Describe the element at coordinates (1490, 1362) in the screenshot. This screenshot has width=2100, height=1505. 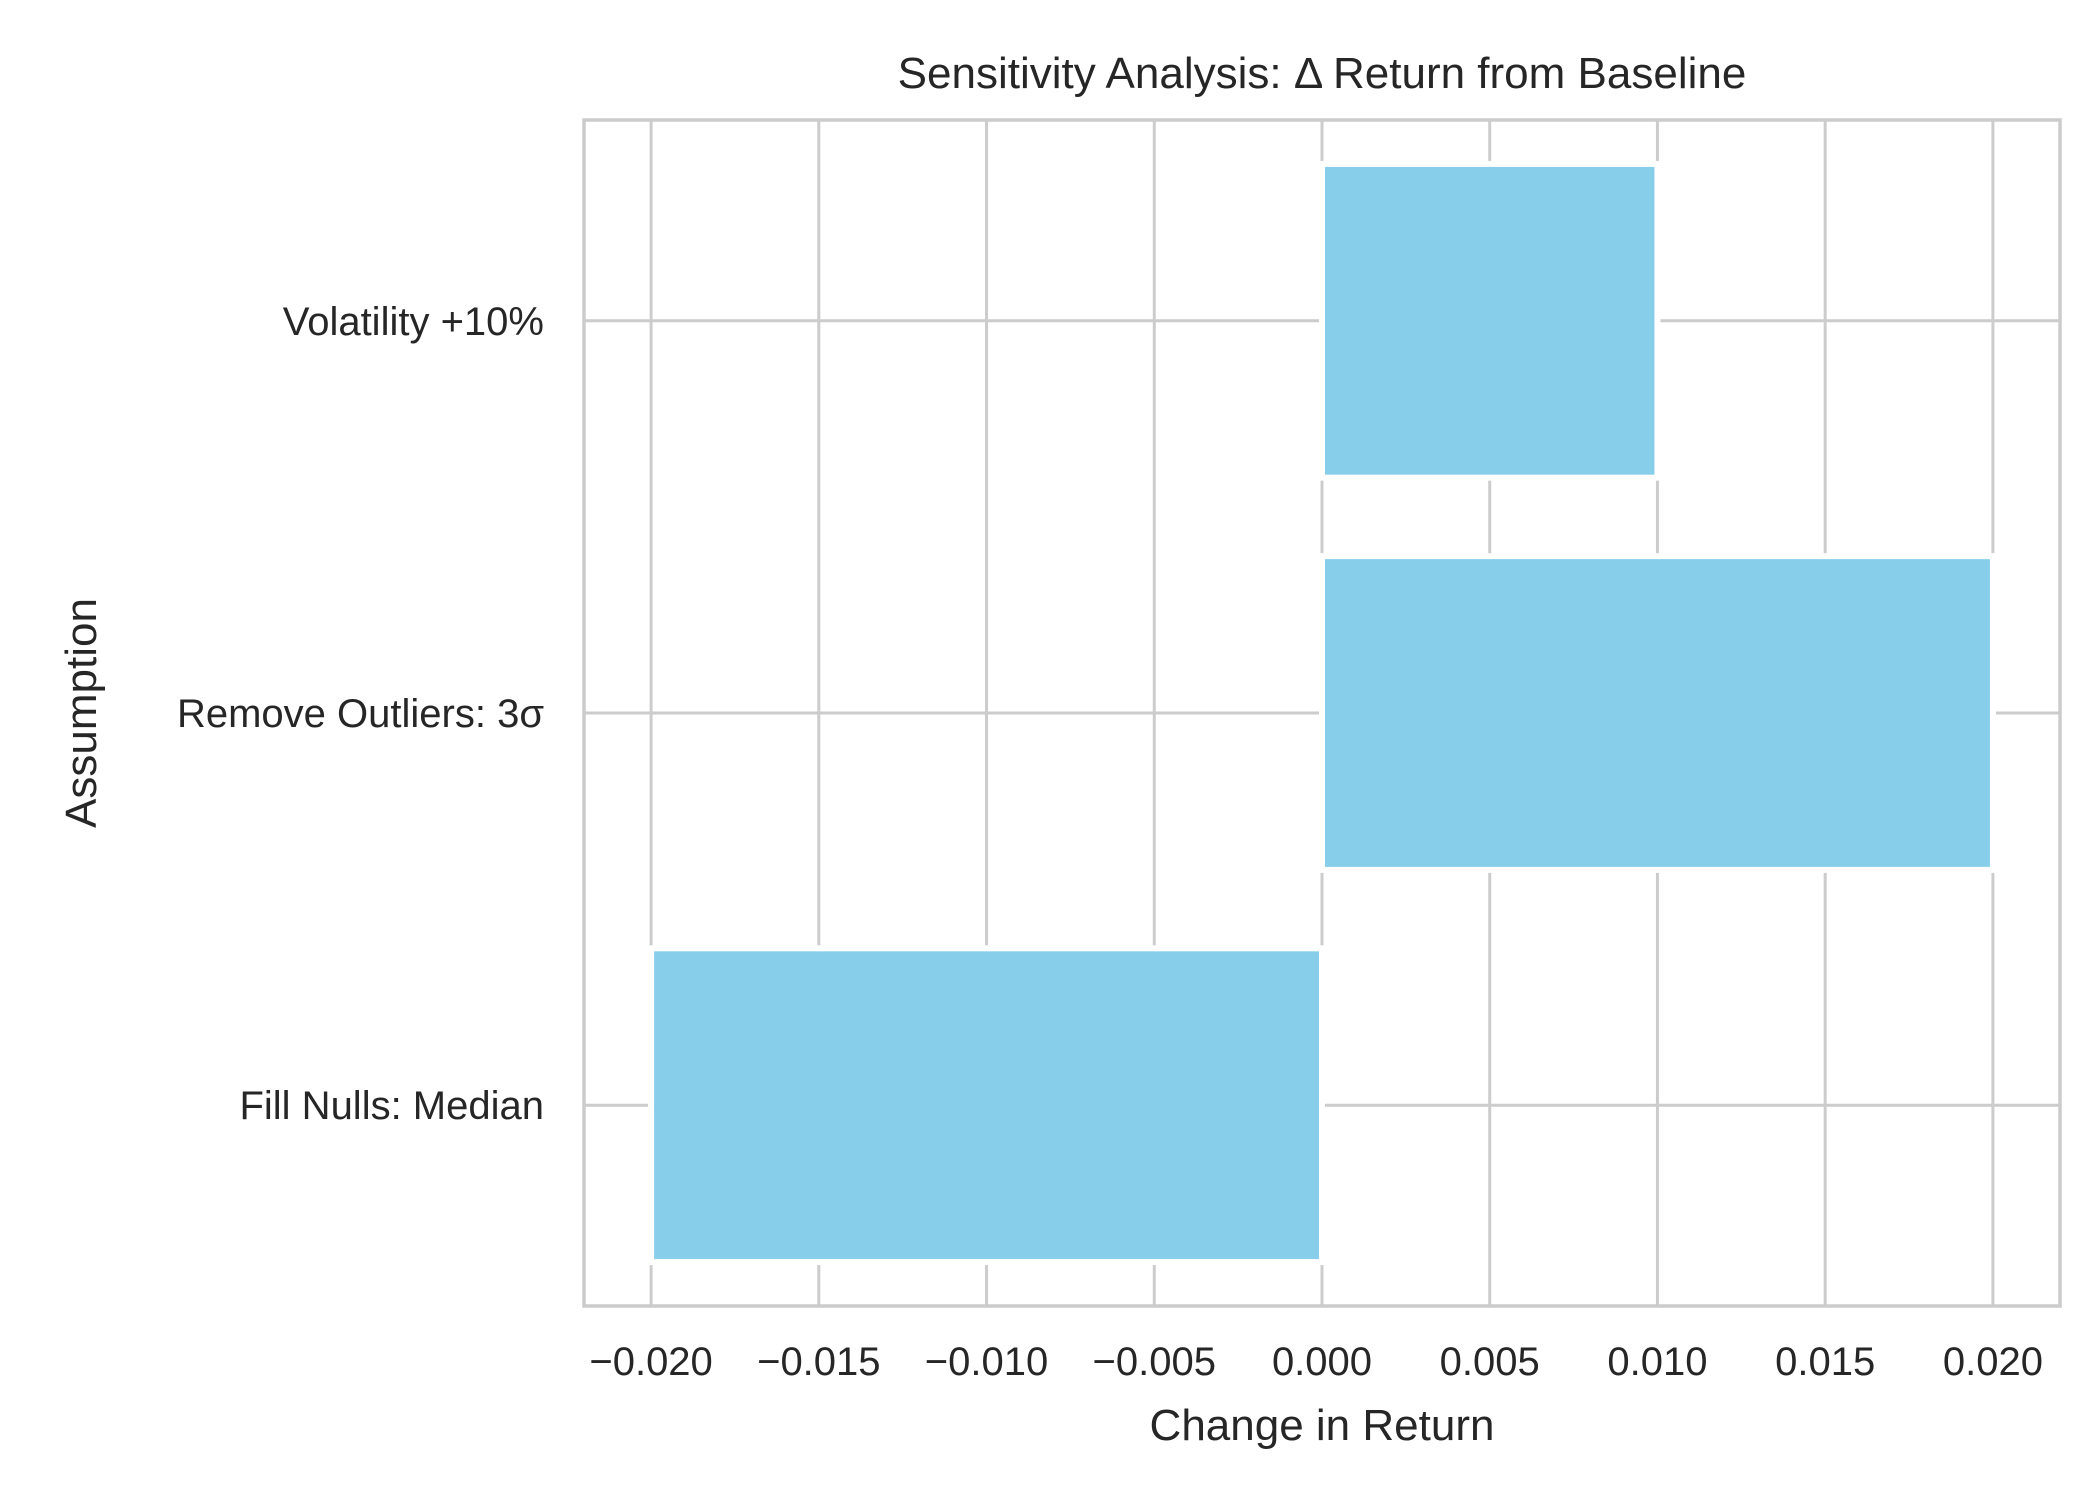
I see `x-tick-label: 0.005` at that location.